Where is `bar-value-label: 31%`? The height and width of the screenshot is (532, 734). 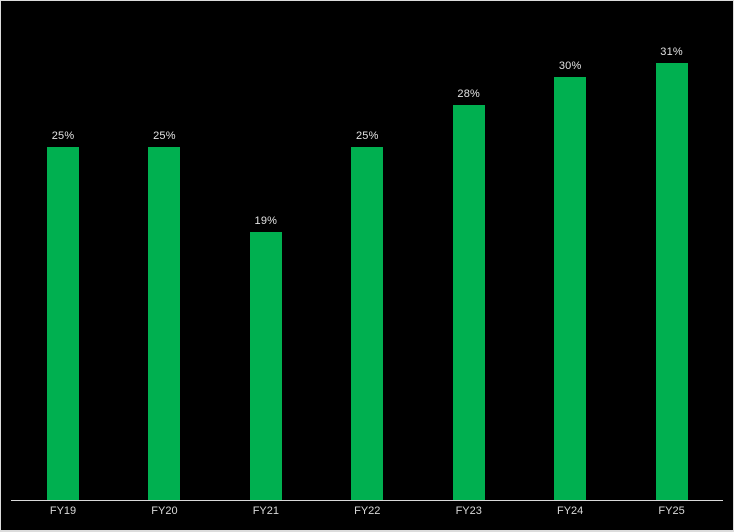
bar-value-label: 31% is located at coordinates (671, 52).